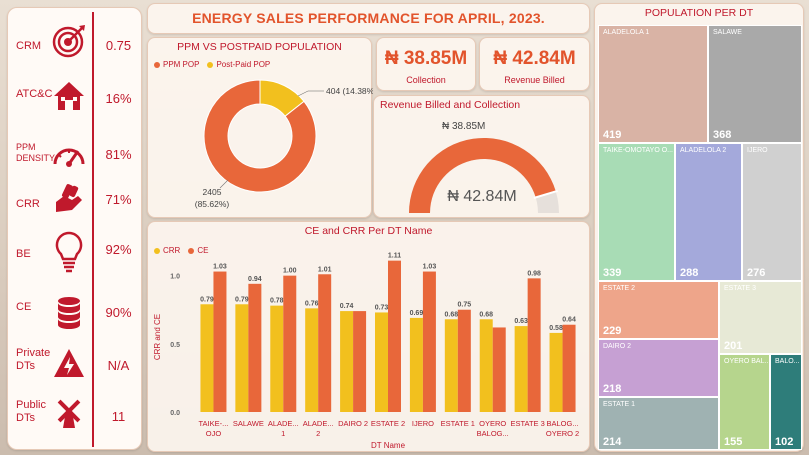  I want to click on x-tick-label: ALADE... 1, so click(283, 428).